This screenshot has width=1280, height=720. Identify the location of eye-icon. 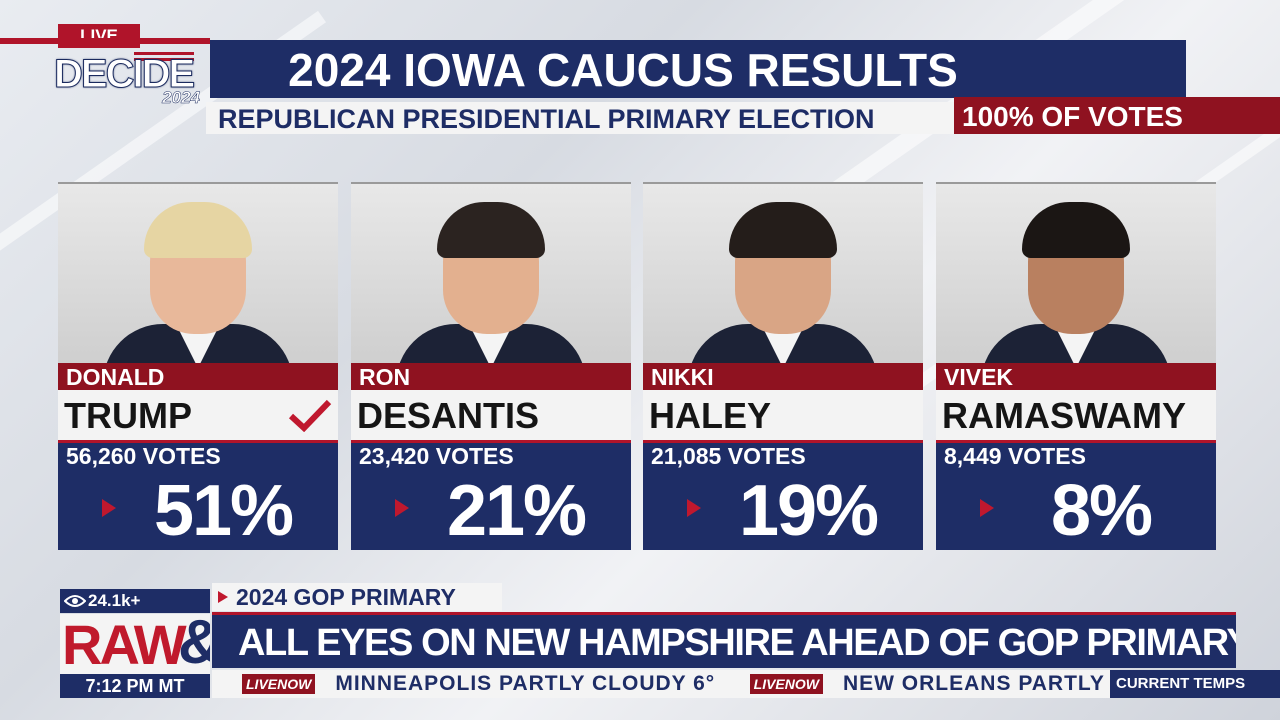
(75, 601).